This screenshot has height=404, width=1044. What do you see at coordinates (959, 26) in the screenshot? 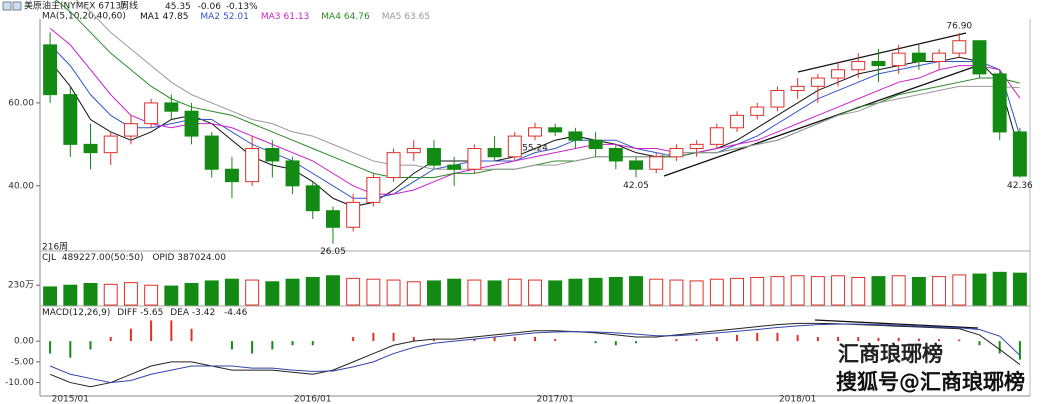
I see `annotation: 76.90` at bounding box center [959, 26].